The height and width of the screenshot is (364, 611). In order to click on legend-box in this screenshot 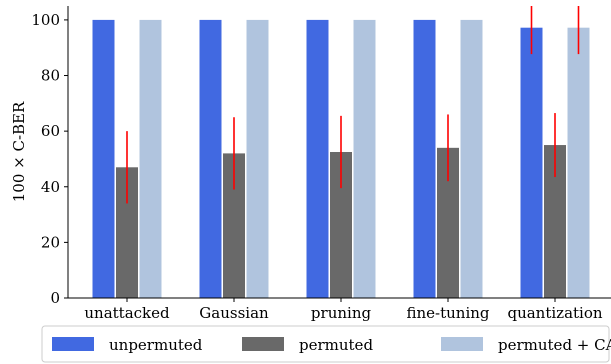, I will do `click(325, 344)`.